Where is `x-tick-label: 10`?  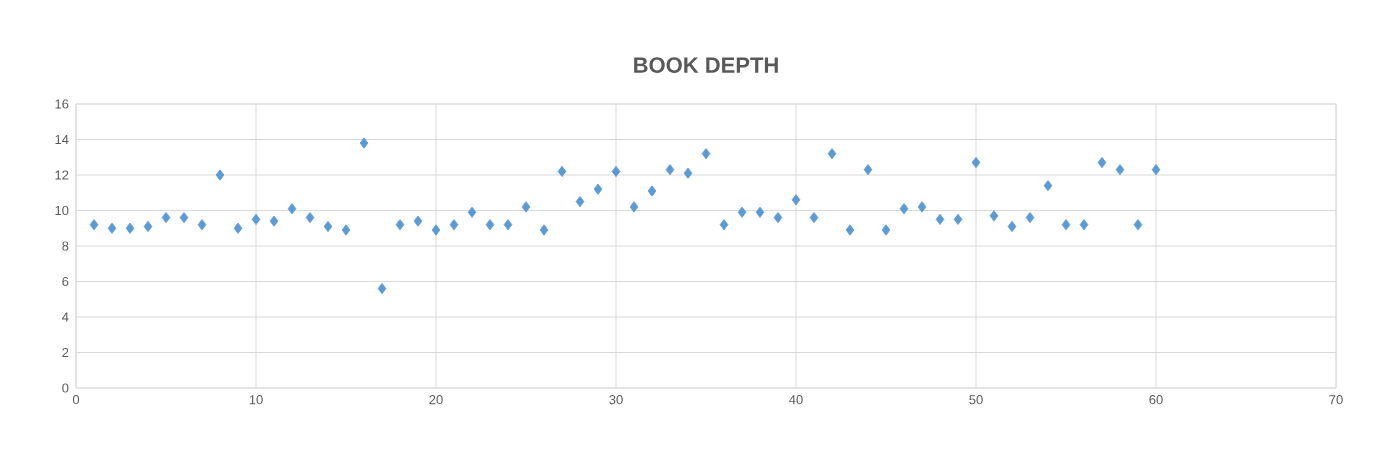 x-tick-label: 10 is located at coordinates (256, 400).